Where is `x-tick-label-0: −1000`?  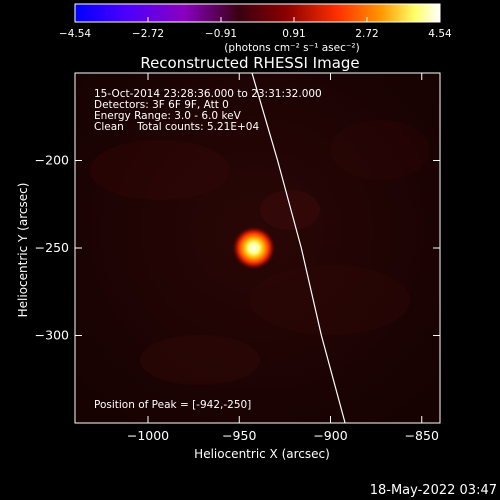
x-tick-label-0: −1000 is located at coordinates (148, 435).